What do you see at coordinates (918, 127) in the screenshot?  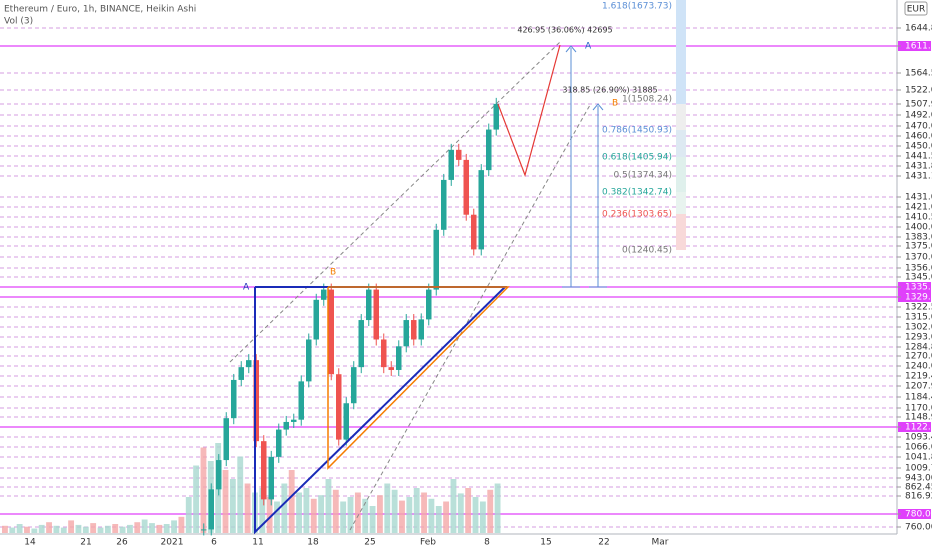 I see `price-label: 1470.00` at bounding box center [918, 127].